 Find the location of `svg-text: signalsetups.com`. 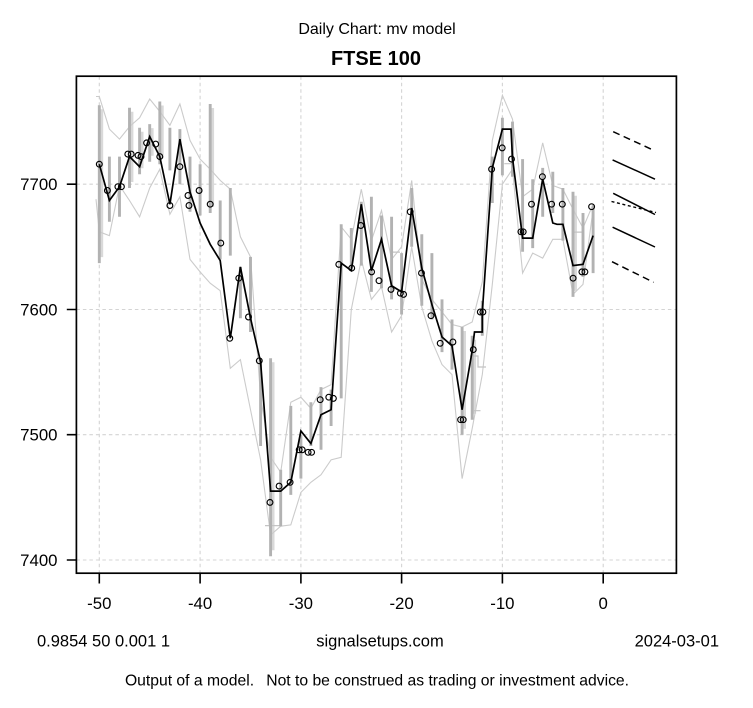

svg-text: signalsetups.com is located at coordinates (379, 642).